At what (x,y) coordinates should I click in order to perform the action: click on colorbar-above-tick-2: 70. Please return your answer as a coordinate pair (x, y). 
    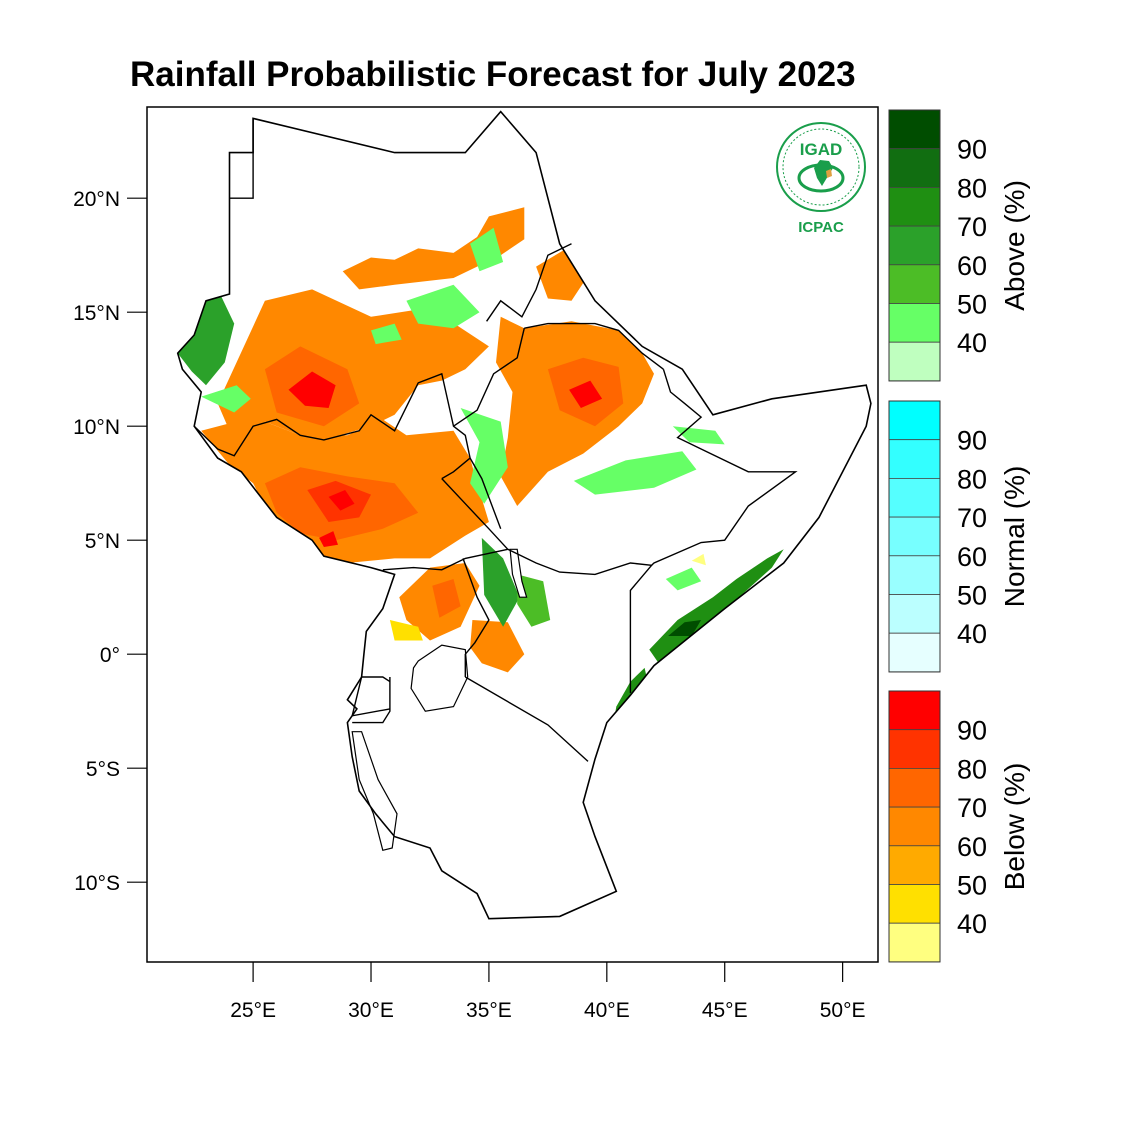
    Looking at the image, I should click on (972, 227).